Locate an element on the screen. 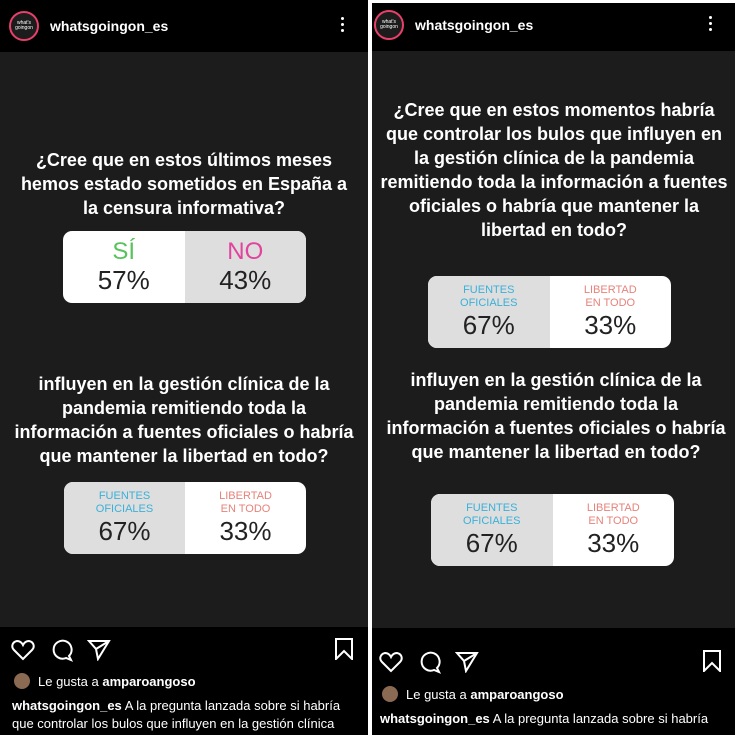  poll-option-fuentes-2: FUENTES OFICIALES 67% is located at coordinates (489, 312).